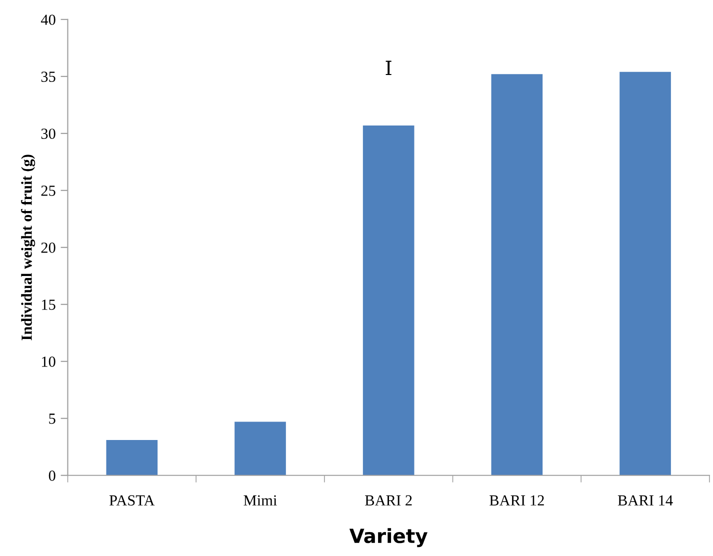  Describe the element at coordinates (48, 77) in the screenshot. I see `y-tick-label: 35` at that location.